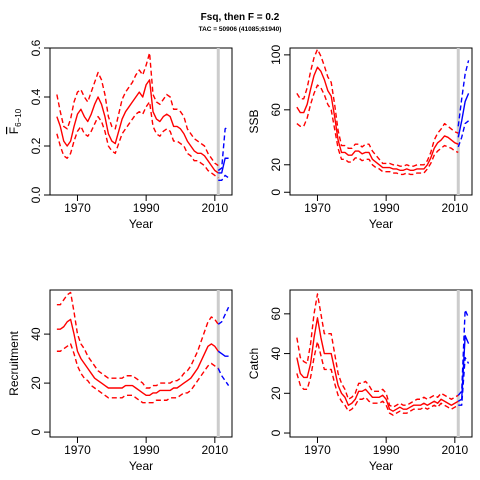  I want to click on top-left-ylabel-subscript: 6−10, so click(18, 117).